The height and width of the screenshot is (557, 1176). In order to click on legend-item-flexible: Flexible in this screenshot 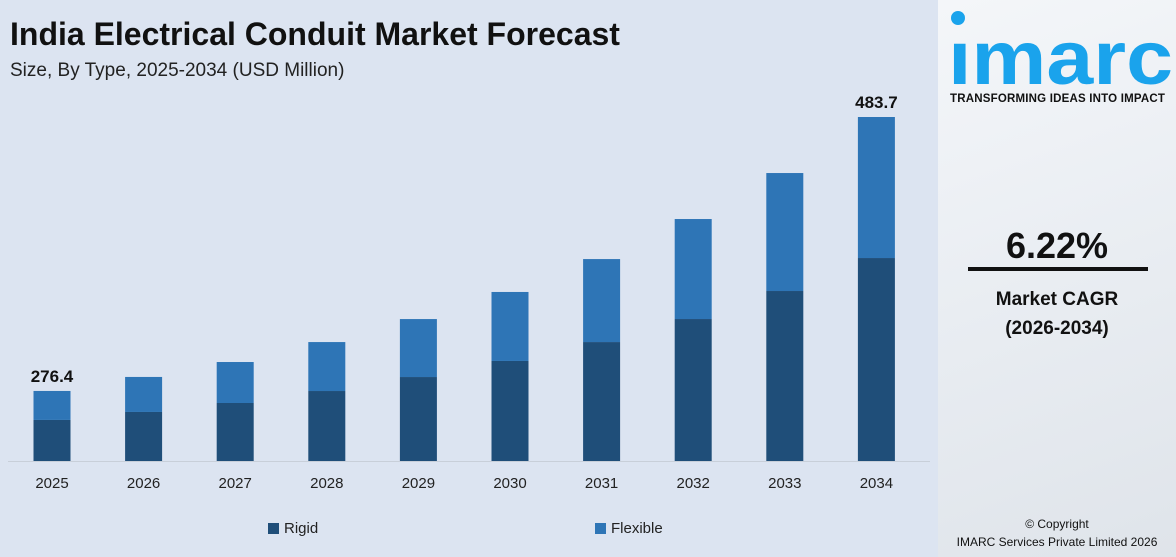, I will do `click(629, 528)`.